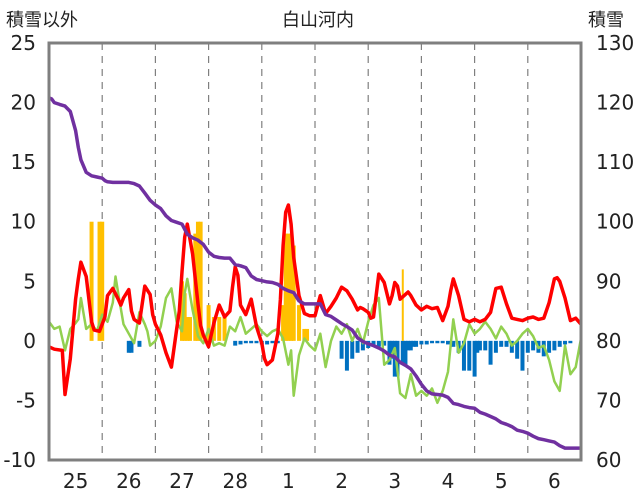 The width and height of the screenshot is (636, 501). What do you see at coordinates (615, 103) in the screenshot?
I see `right-tick-label: 120` at bounding box center [615, 103].